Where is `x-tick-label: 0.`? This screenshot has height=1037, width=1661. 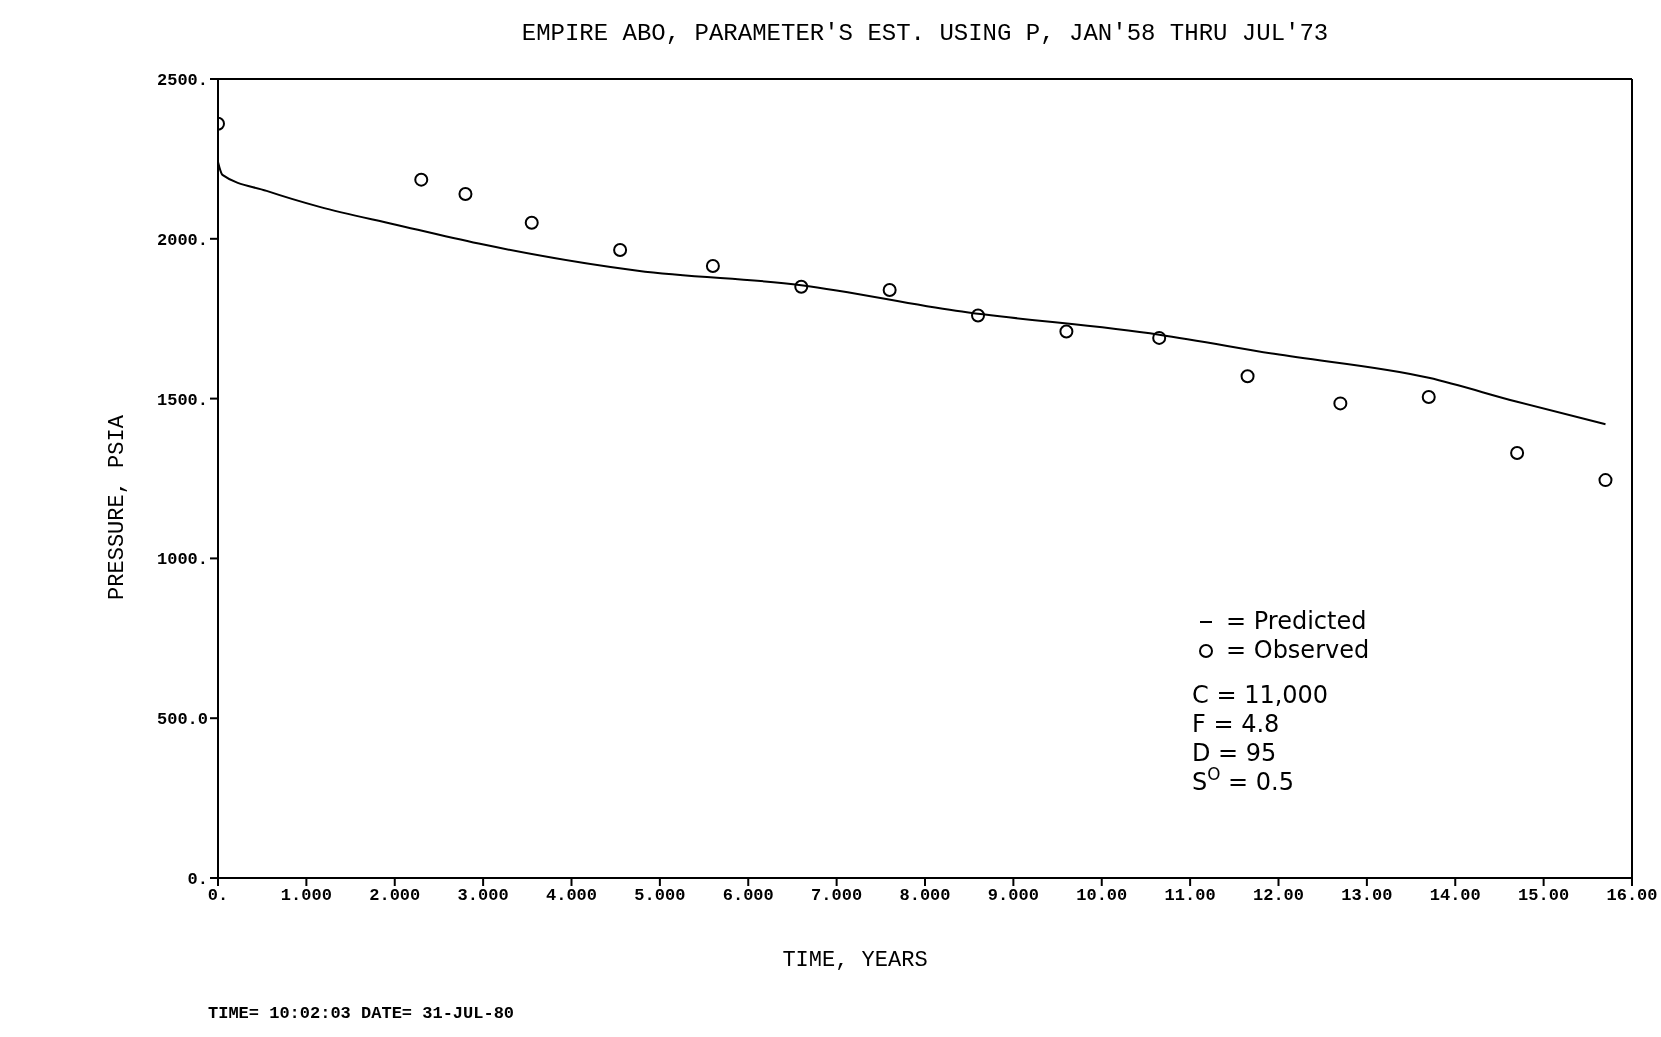 x-tick-label: 0. is located at coordinates (218, 896).